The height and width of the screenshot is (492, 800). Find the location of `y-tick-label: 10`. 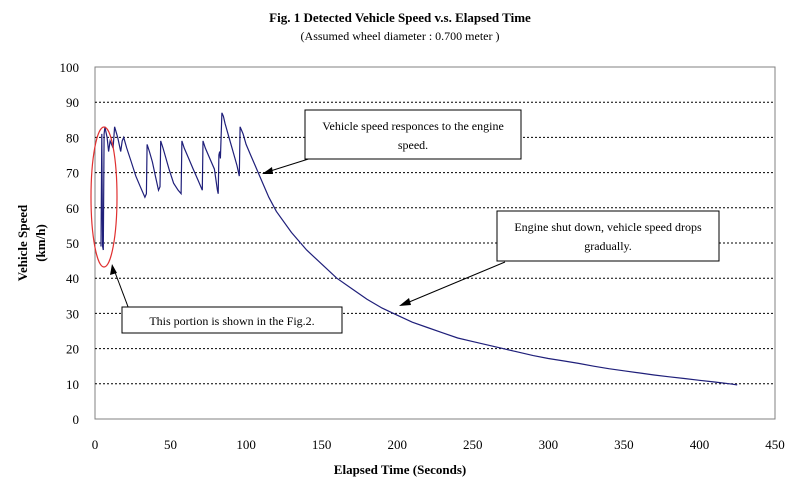

y-tick-label: 10 is located at coordinates (72, 384).